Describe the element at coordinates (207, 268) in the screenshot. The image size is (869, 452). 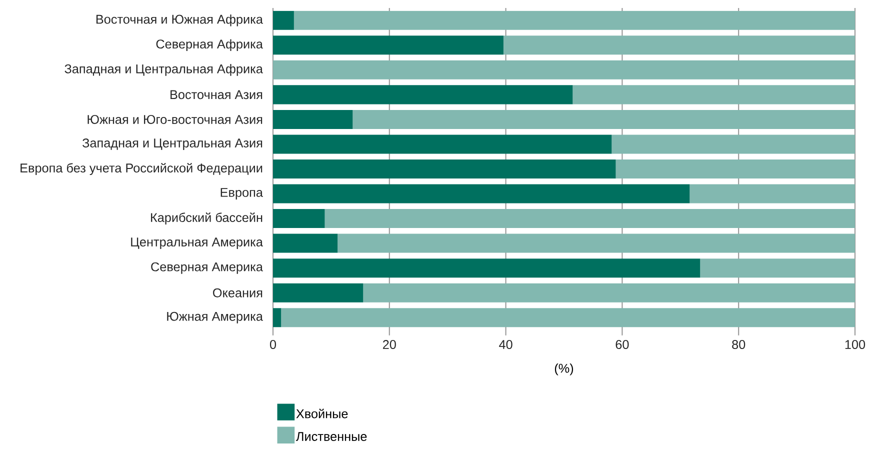
I see `y-tick-label: Северная Америка` at that location.